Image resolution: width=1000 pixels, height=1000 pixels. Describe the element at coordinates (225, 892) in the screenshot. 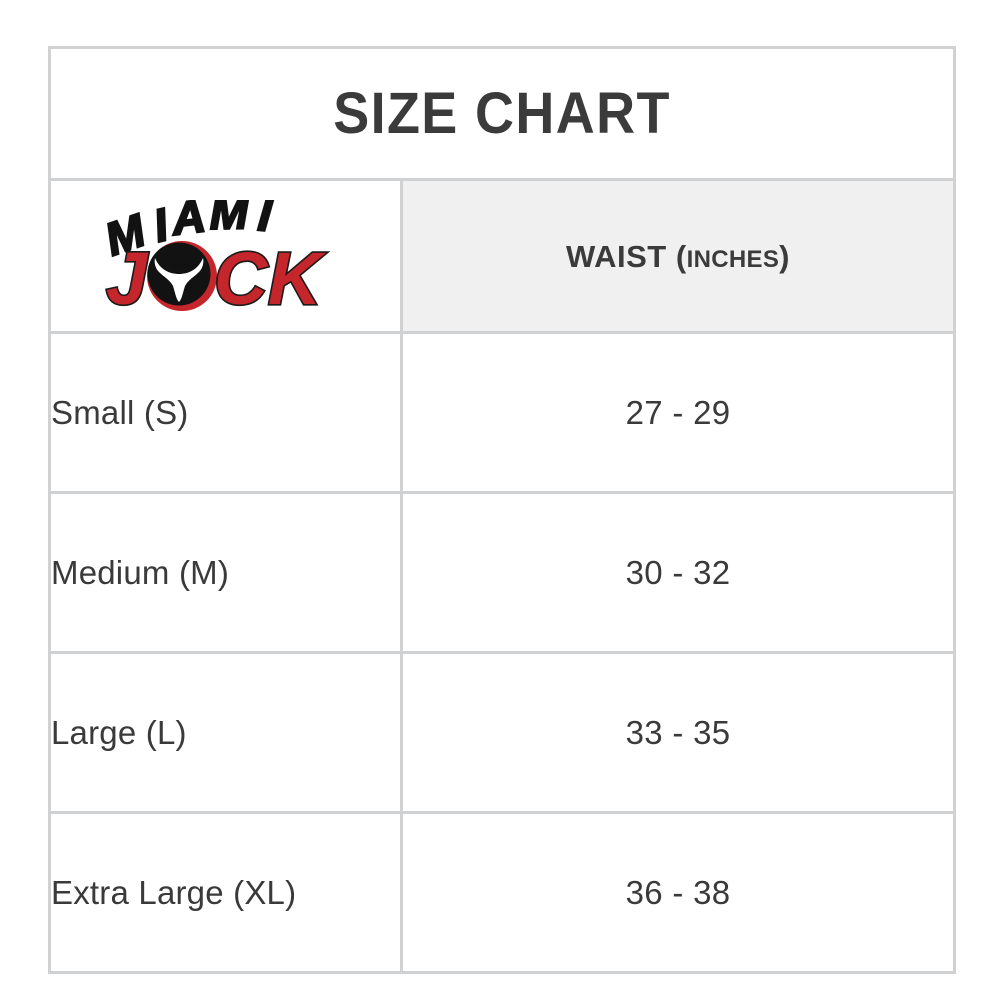

I see `size-label-cell: Extra Large (XL)` at that location.